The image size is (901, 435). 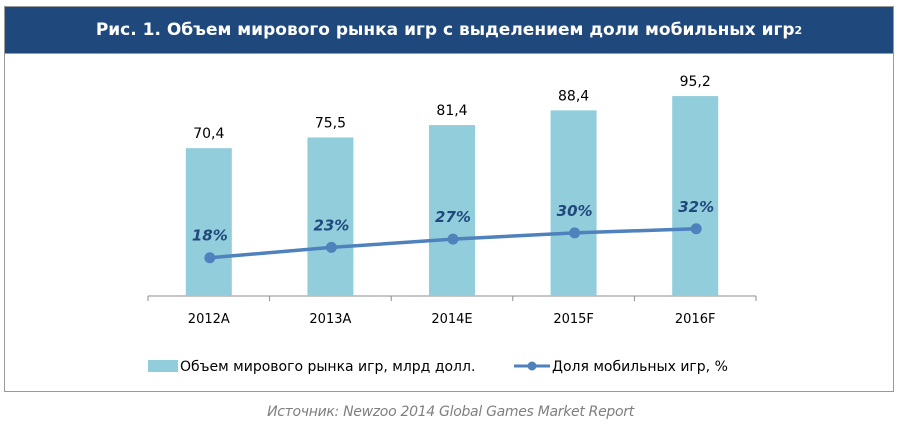 What do you see at coordinates (331, 225) in the screenshot?
I see `mobile-share-label: 23%` at bounding box center [331, 225].